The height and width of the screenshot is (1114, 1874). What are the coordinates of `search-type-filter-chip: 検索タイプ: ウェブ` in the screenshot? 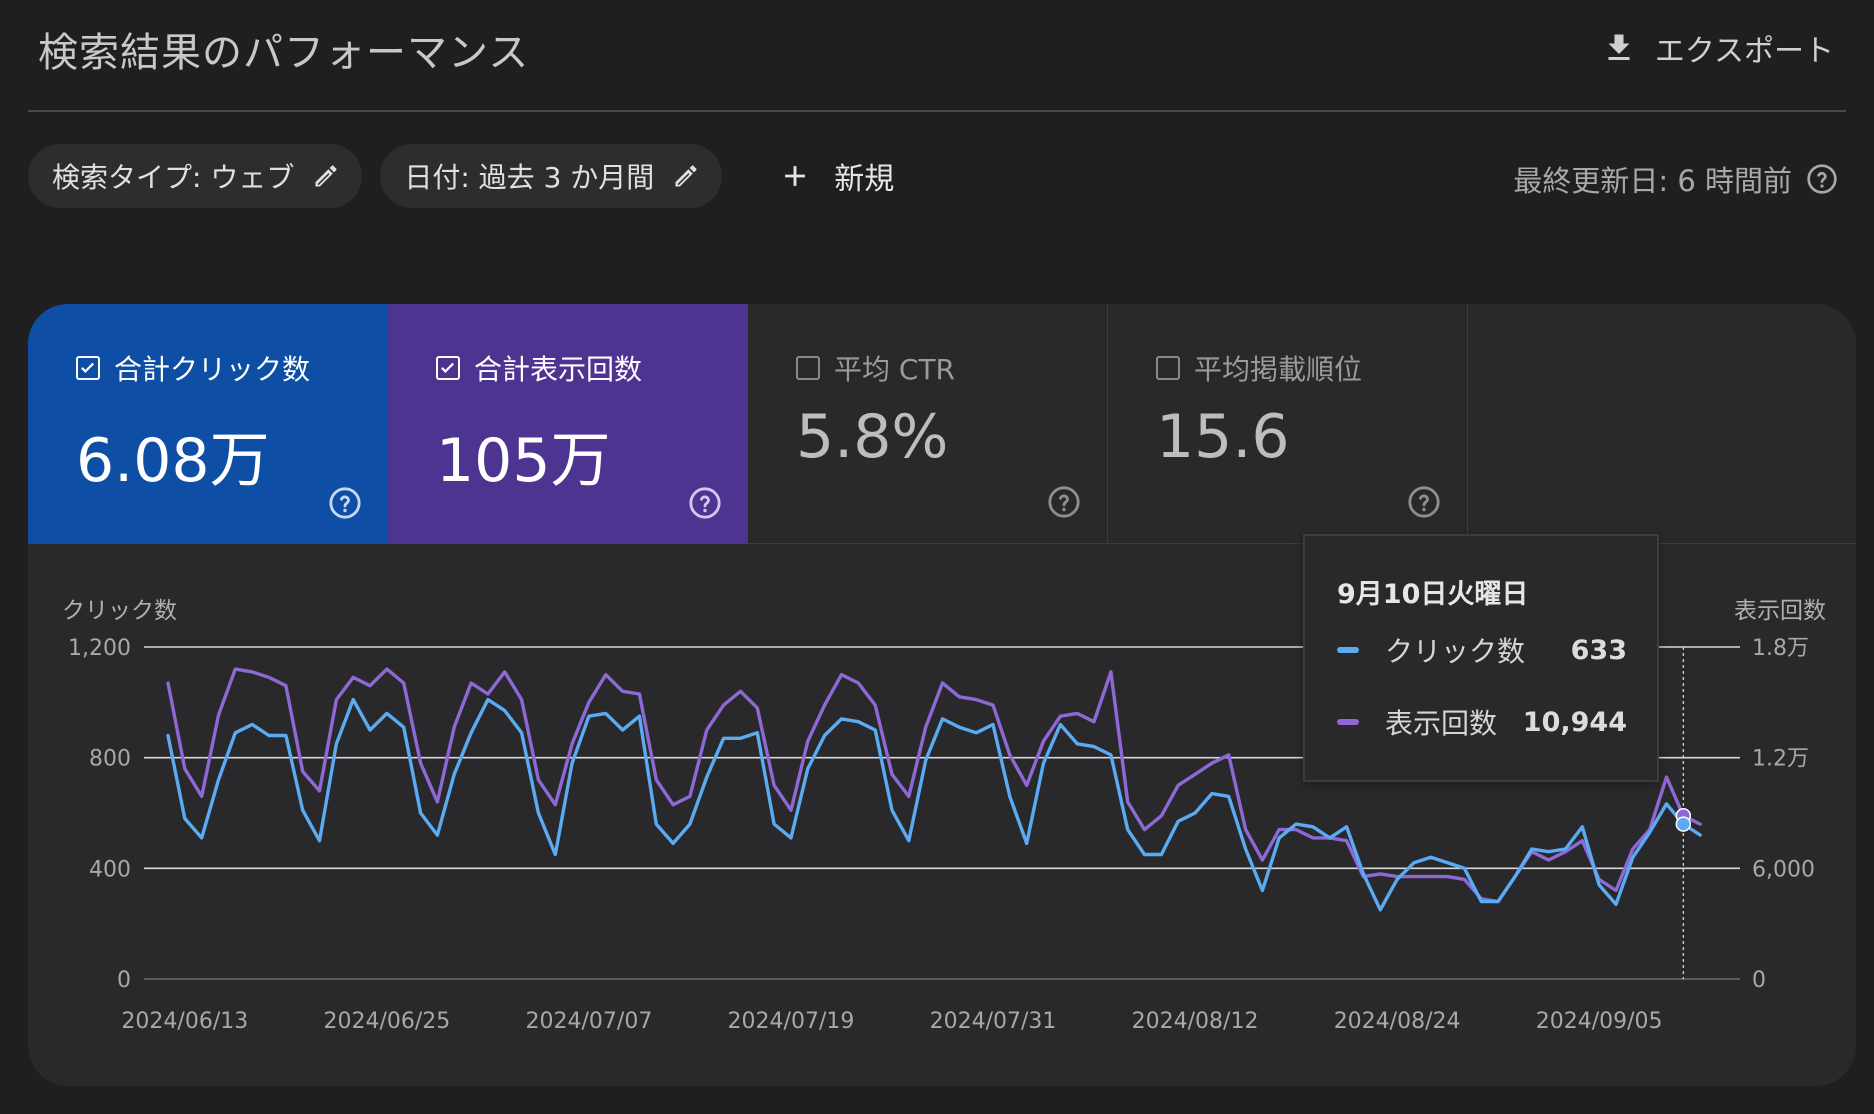 It's located at (195, 176).